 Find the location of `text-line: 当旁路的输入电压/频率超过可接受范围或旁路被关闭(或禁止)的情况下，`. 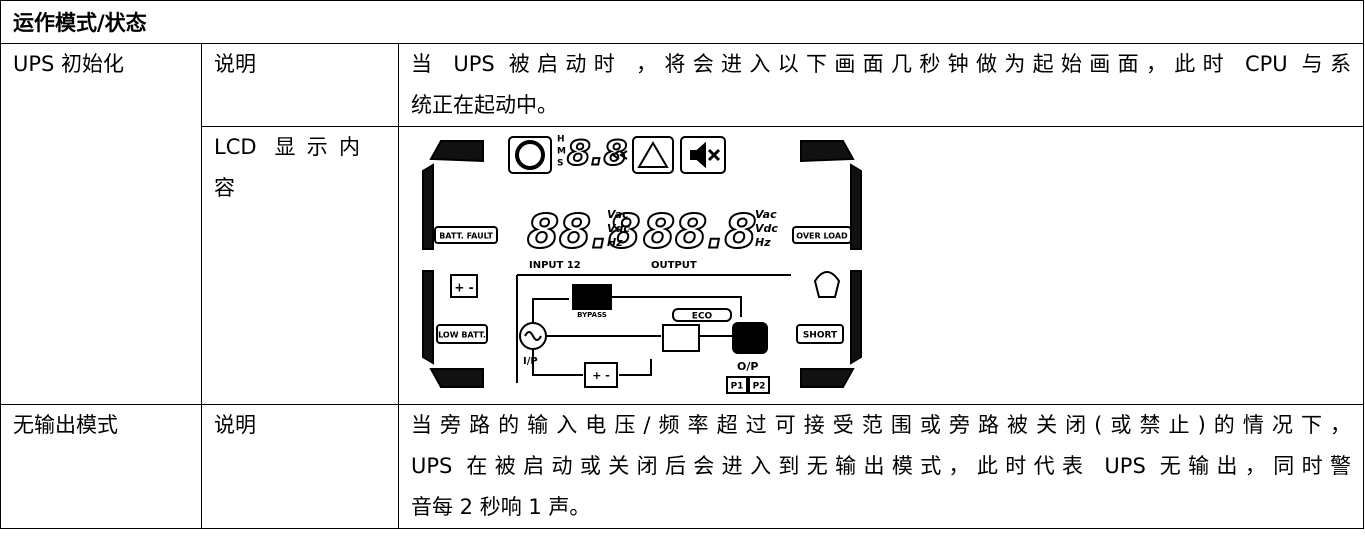

text-line: 当旁路的输入电压/频率超过可接受范围或旁路被关闭(或禁止)的情况下， is located at coordinates (881, 425).